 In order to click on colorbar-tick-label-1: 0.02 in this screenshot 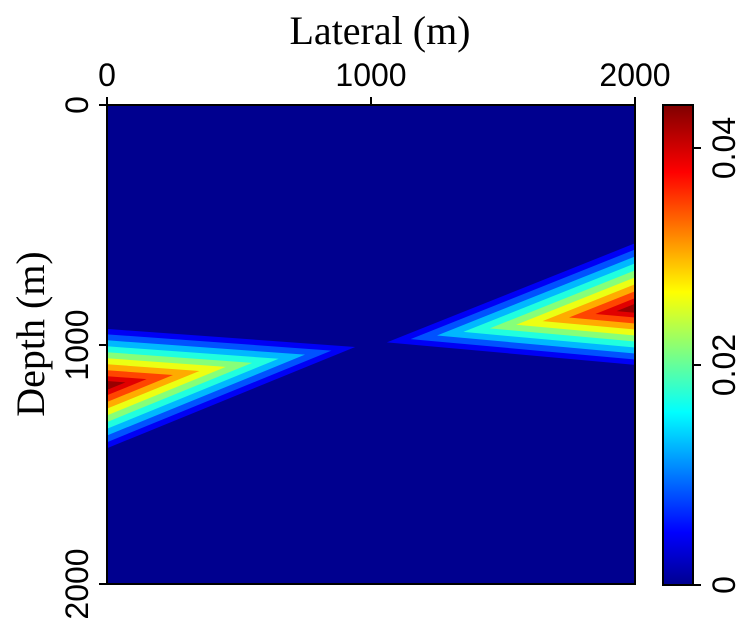, I will do `click(724, 365)`.